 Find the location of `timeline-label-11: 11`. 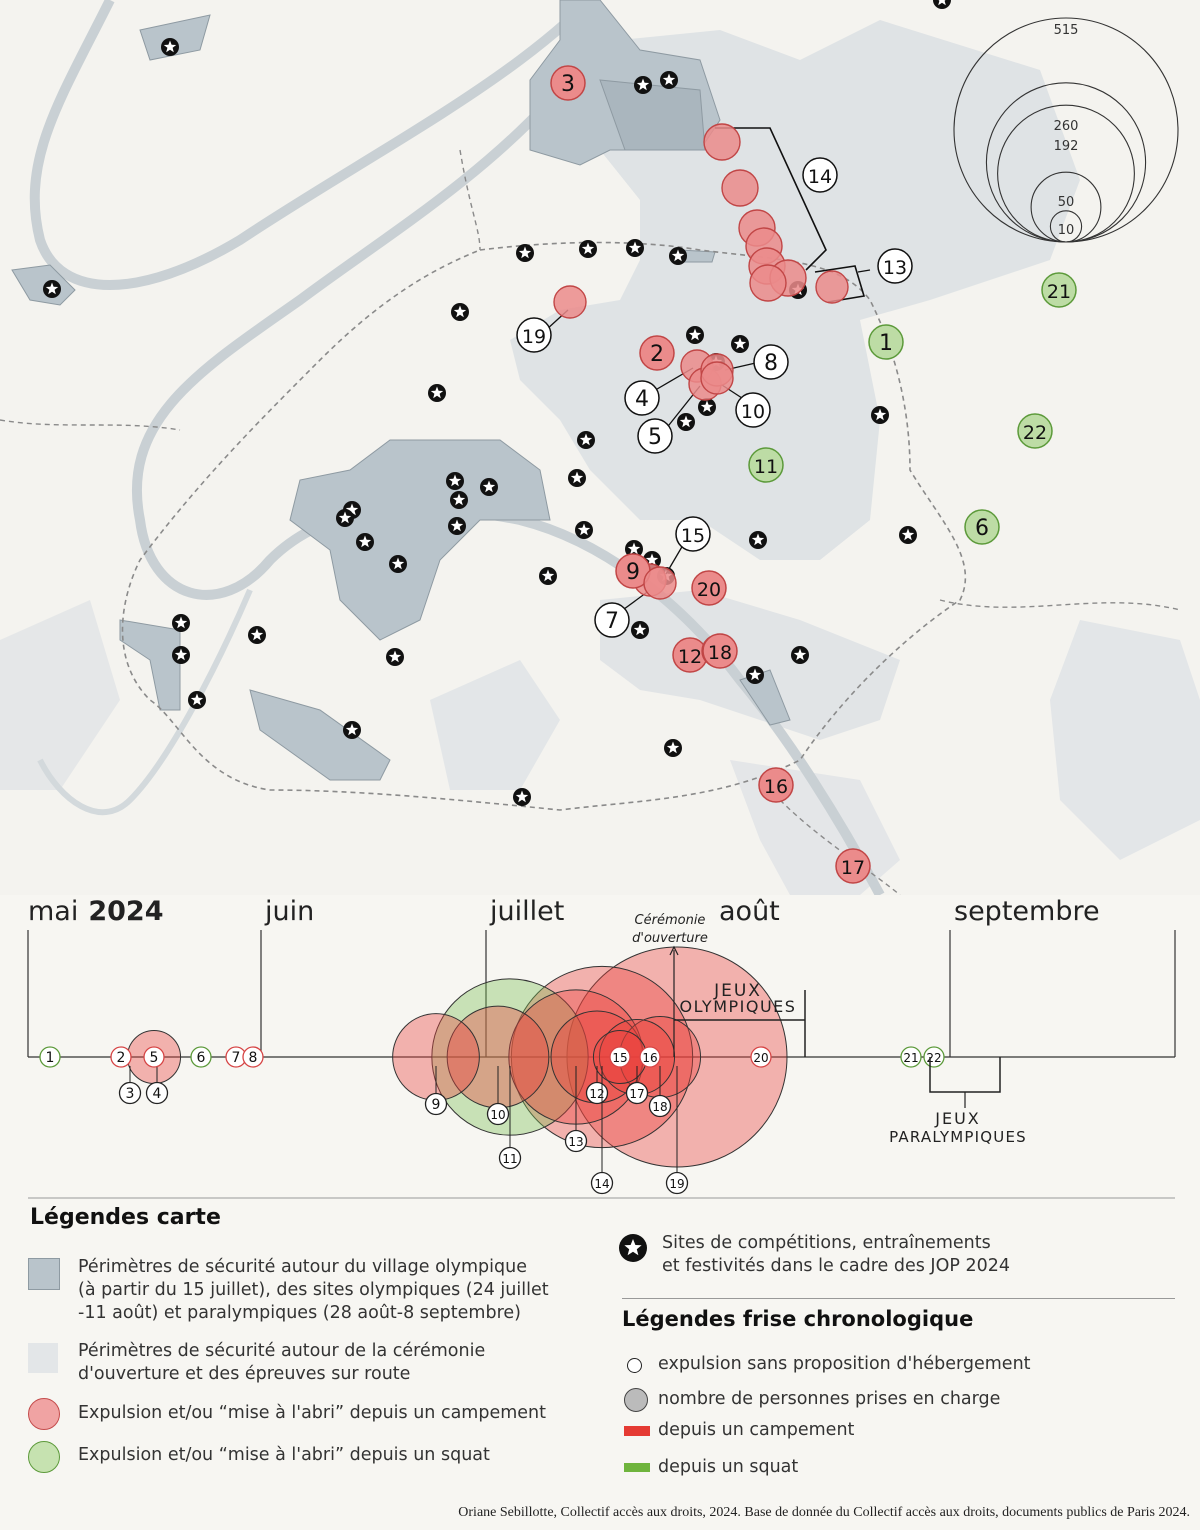

timeline-label-11: 11 is located at coordinates (509, 1159).